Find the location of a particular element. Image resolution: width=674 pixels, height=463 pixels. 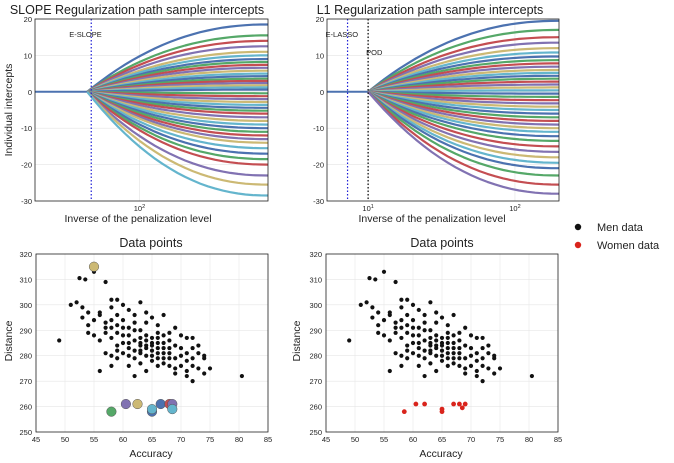

y-tick-label: -10 is located at coordinates (318, 128).